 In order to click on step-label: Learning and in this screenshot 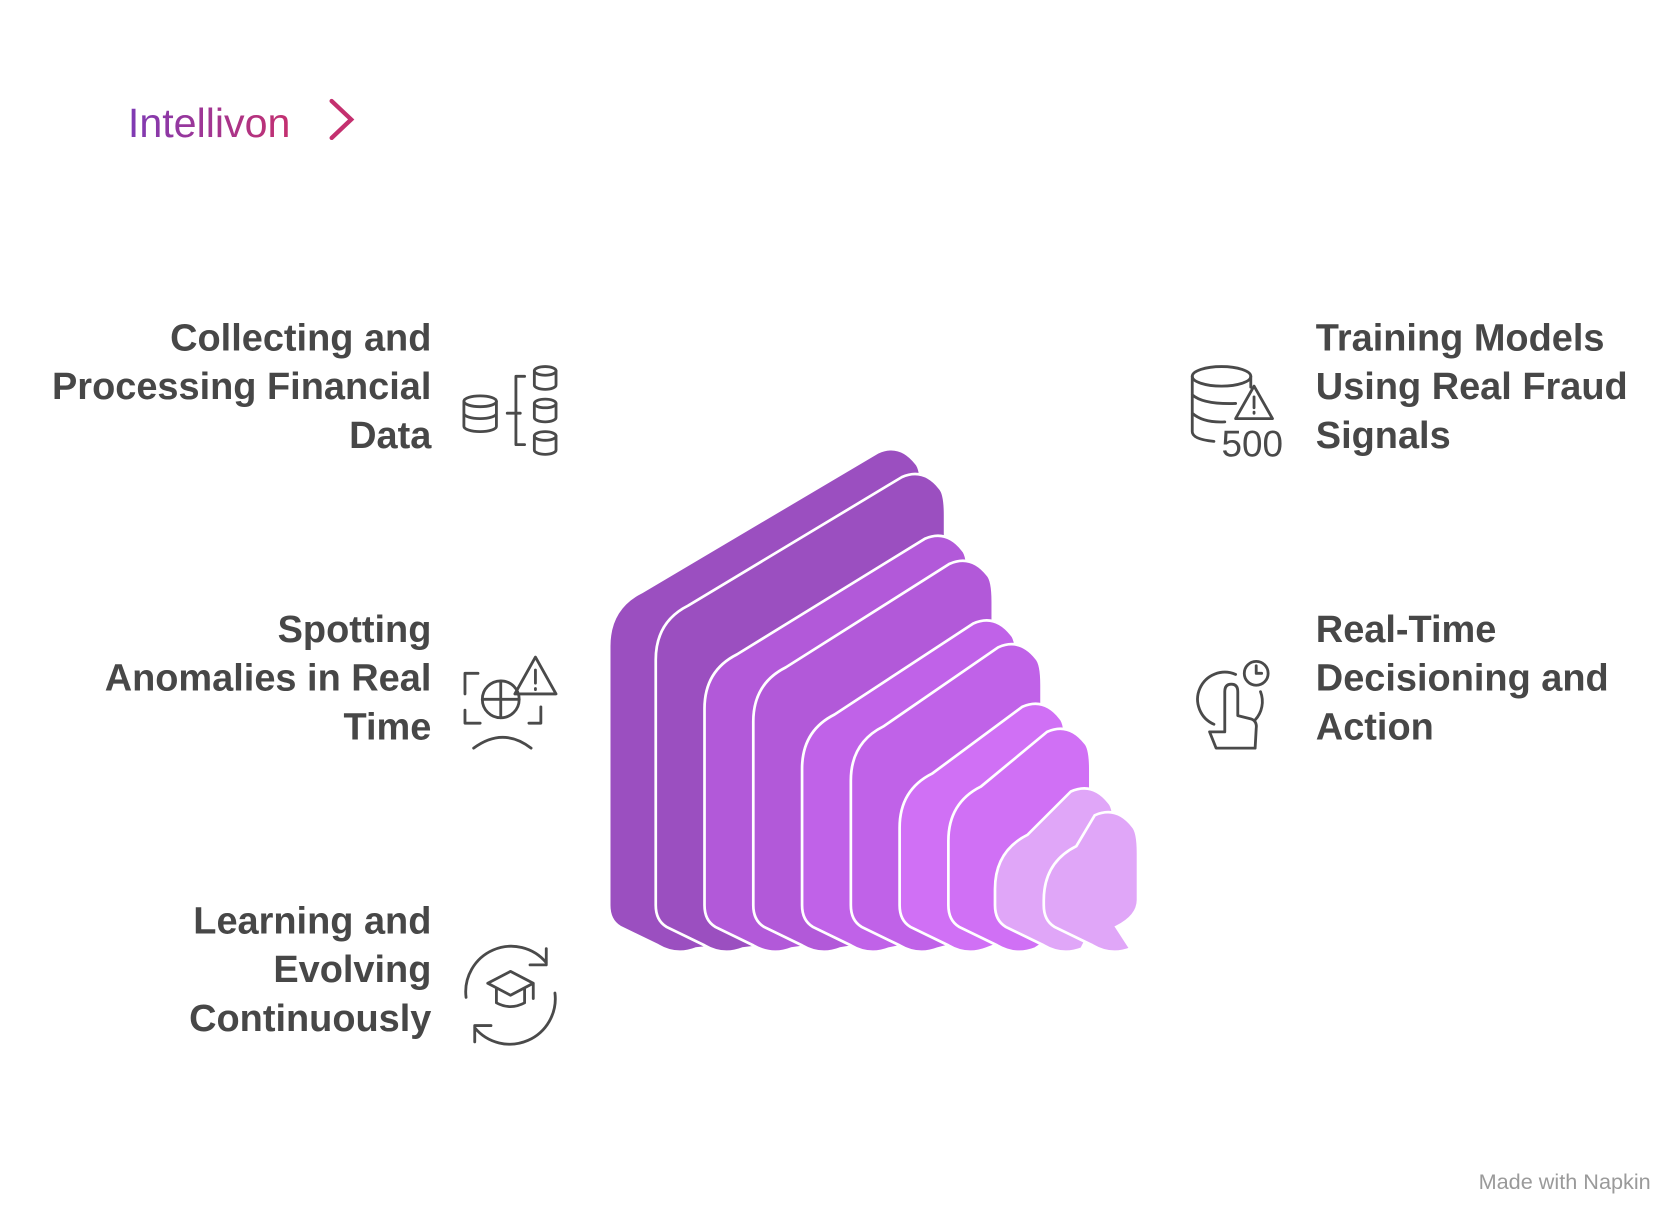, I will do `click(312, 921)`.